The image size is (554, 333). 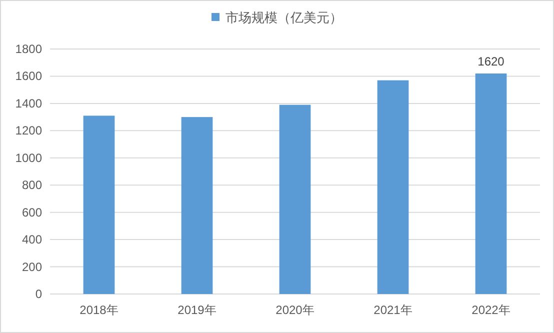 I want to click on ytick: 1600, so click(x=28, y=76).